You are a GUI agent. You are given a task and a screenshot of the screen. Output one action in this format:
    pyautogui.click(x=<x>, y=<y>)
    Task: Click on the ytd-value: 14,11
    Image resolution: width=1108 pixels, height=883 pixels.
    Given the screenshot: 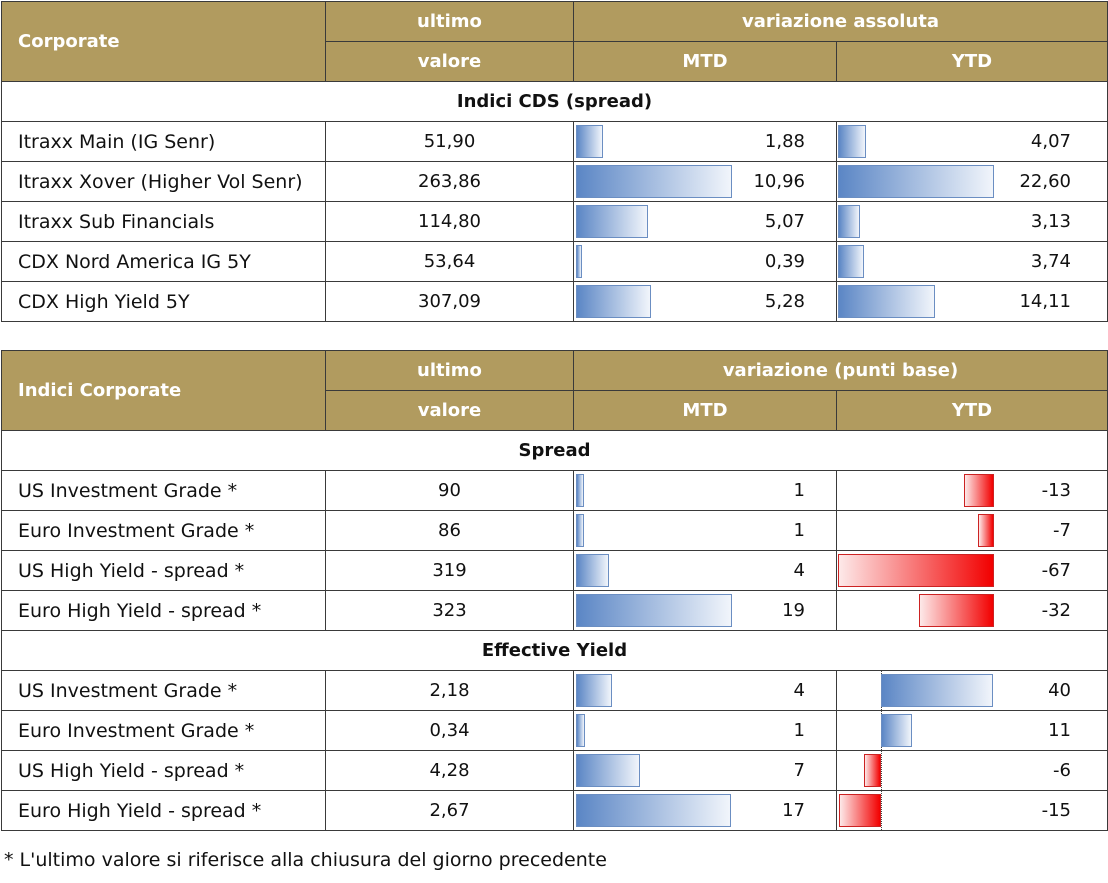 What is the action you would take?
    pyautogui.click(x=1045, y=301)
    